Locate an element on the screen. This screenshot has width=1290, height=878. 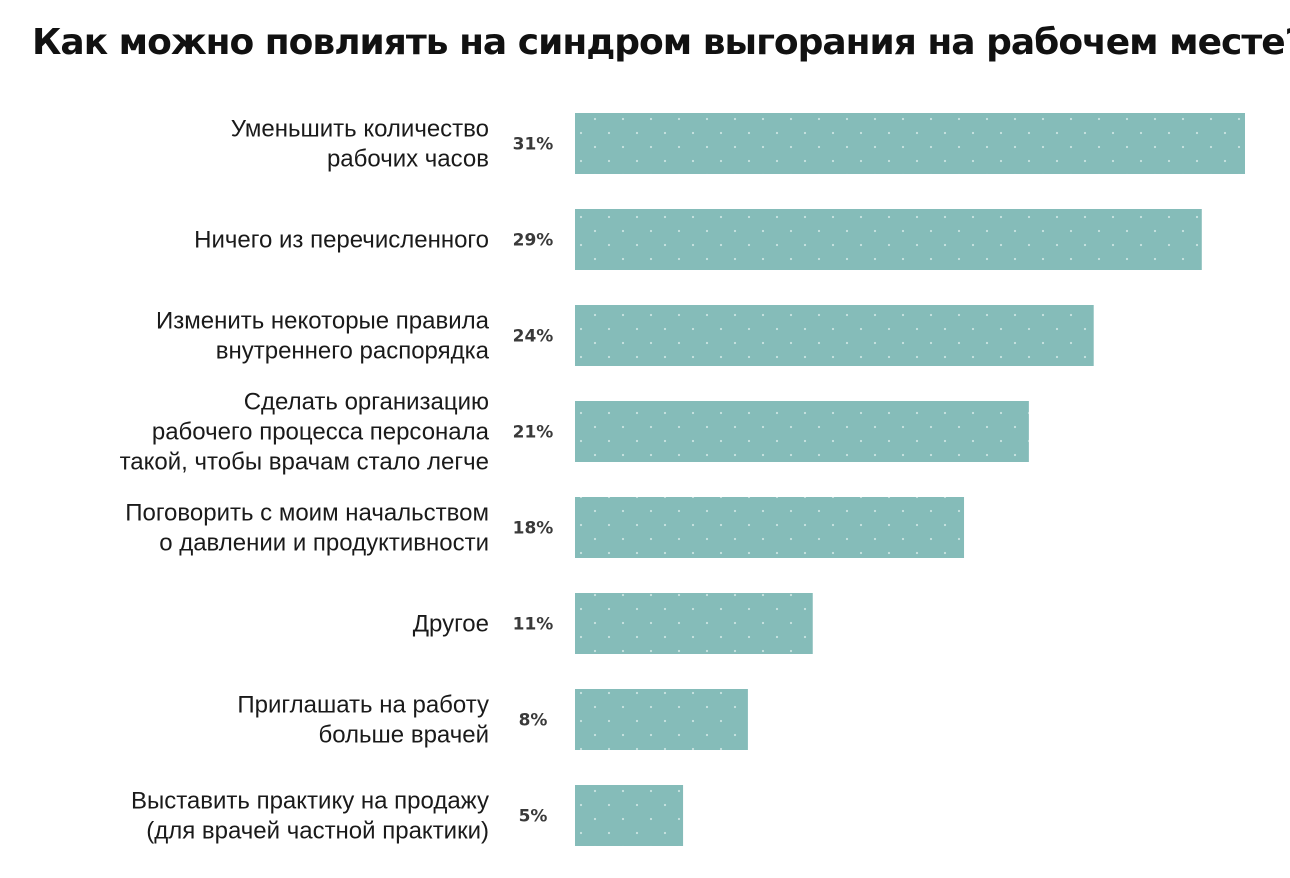
category-label: Приглашать на работу больше врачей is located at coordinates (363, 720).